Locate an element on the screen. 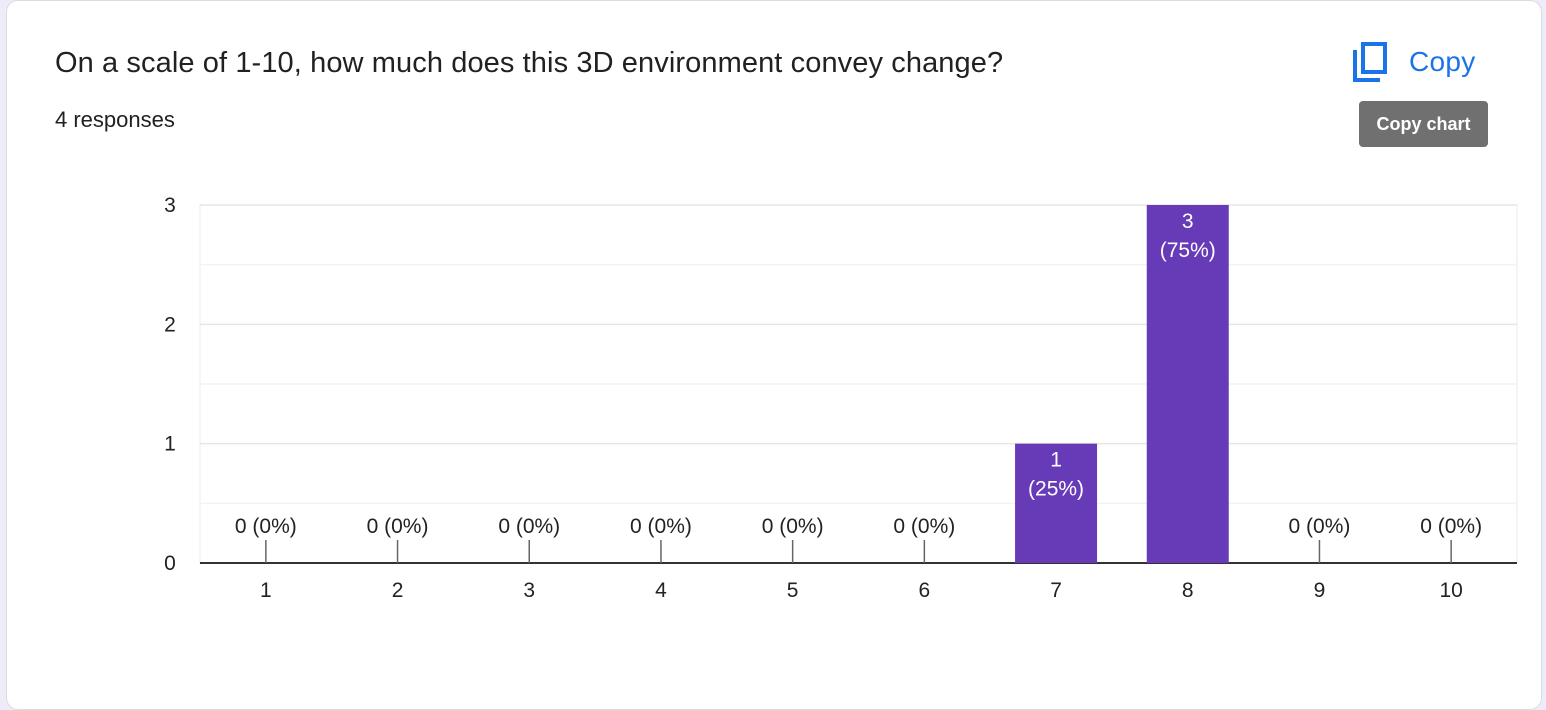  x-tick-label: 1 is located at coordinates (266, 590).